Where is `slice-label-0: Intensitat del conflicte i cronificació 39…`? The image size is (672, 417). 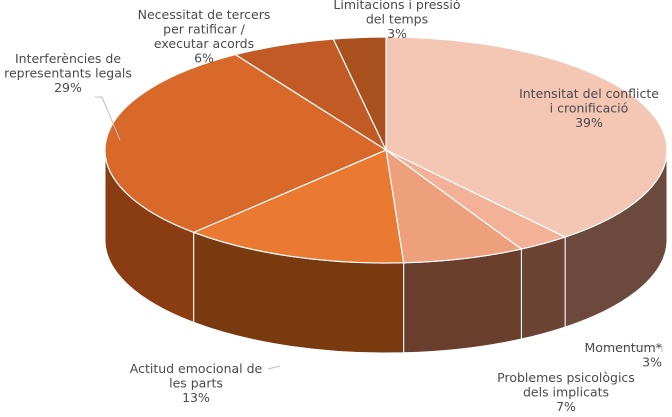
slice-label-0: Intensitat del conflicte i cronificació 39… is located at coordinates (589, 108).